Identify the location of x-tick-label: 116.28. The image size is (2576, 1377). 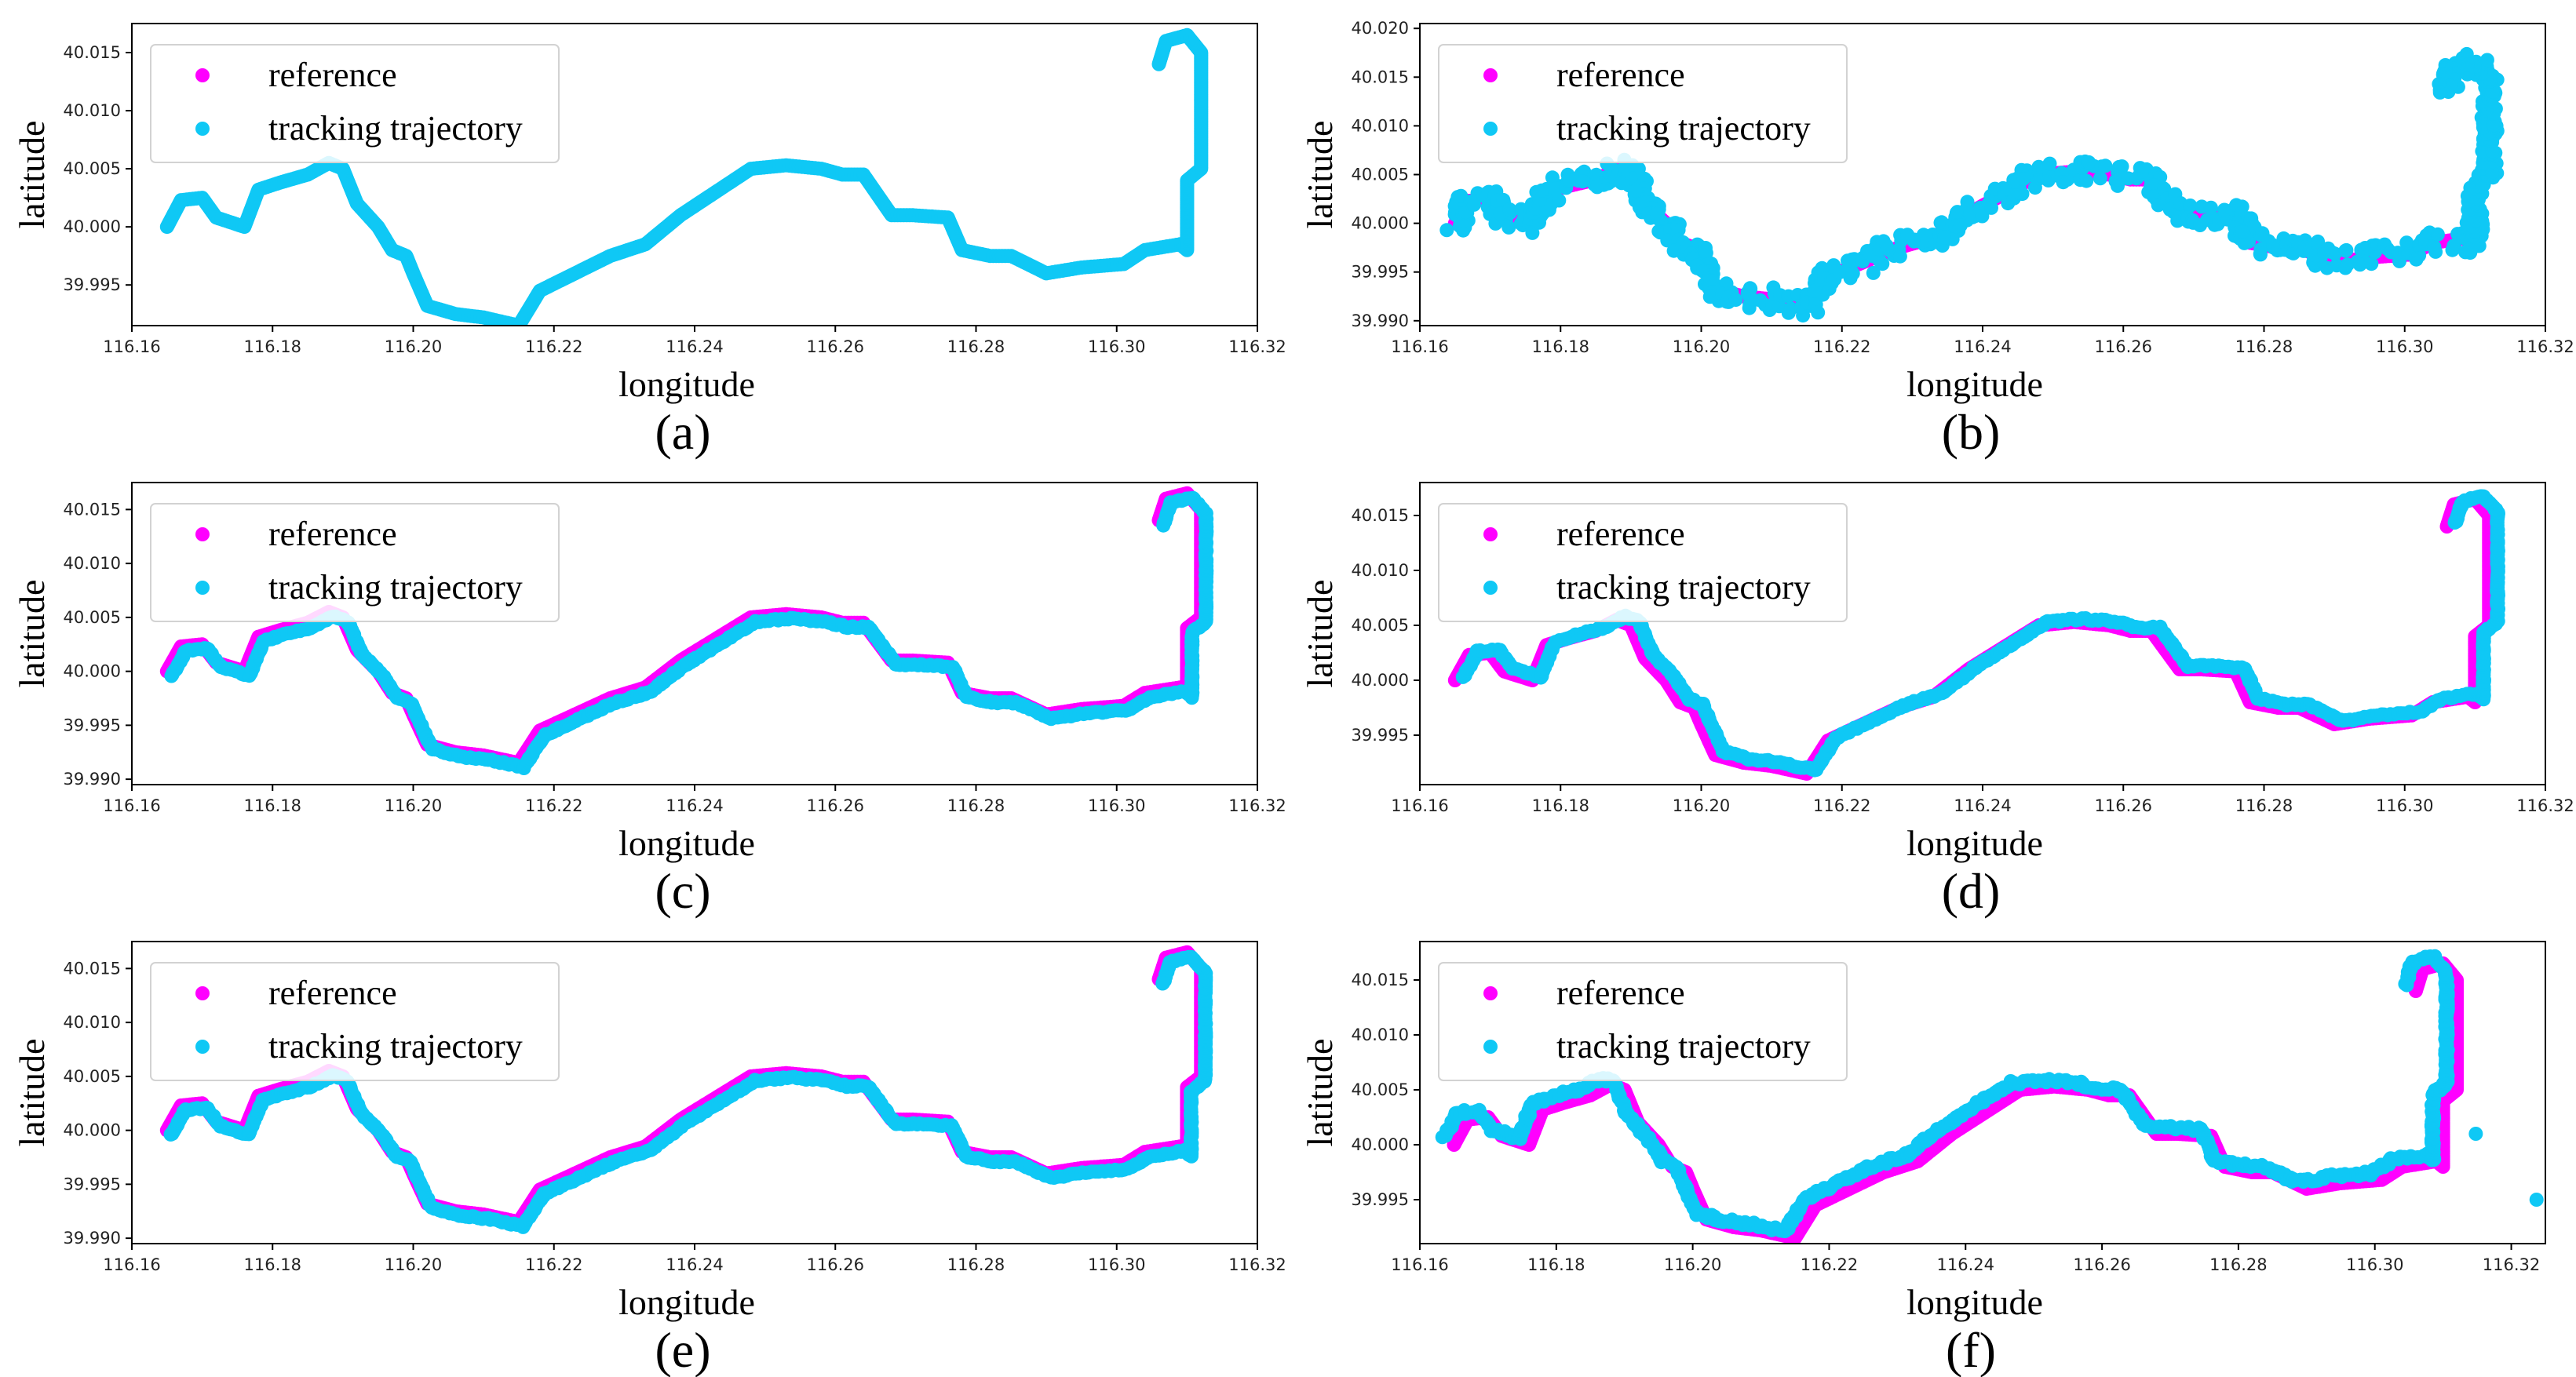
(2264, 346).